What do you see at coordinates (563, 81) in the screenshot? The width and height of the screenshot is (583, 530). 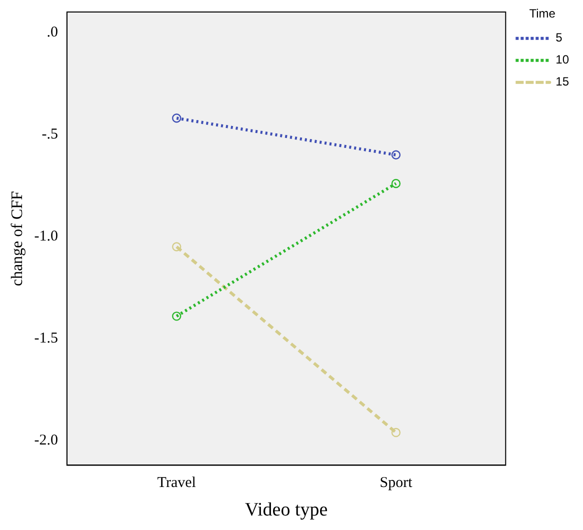 I see `legend-label: 15` at bounding box center [563, 81].